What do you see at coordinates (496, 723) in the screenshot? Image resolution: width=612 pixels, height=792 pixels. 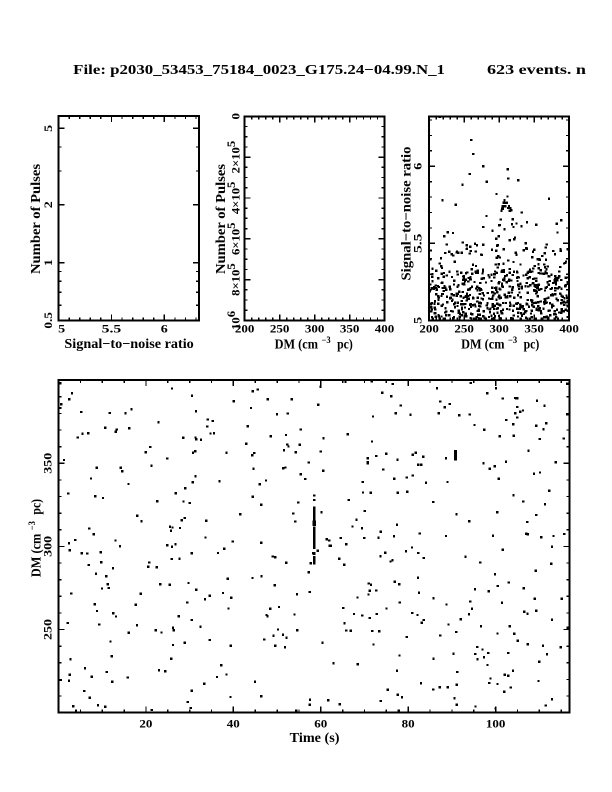 I see `svg-text: 100` at bounding box center [496, 723].